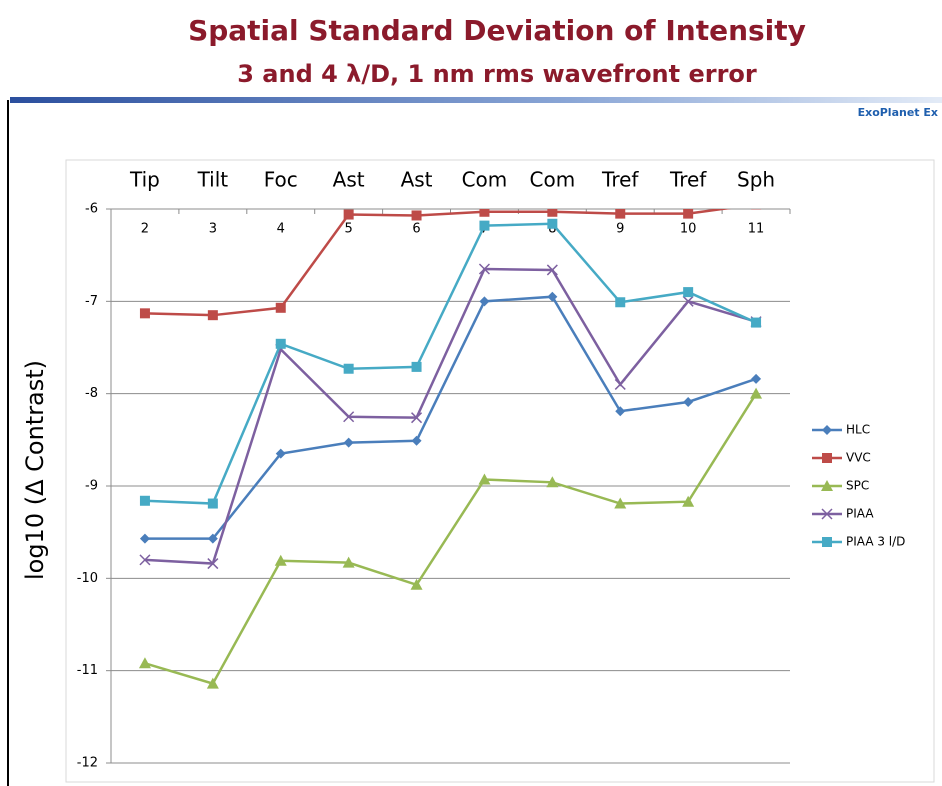  Describe the element at coordinates (87, 670) in the screenshot. I see `y-tick-label: -11` at that location.